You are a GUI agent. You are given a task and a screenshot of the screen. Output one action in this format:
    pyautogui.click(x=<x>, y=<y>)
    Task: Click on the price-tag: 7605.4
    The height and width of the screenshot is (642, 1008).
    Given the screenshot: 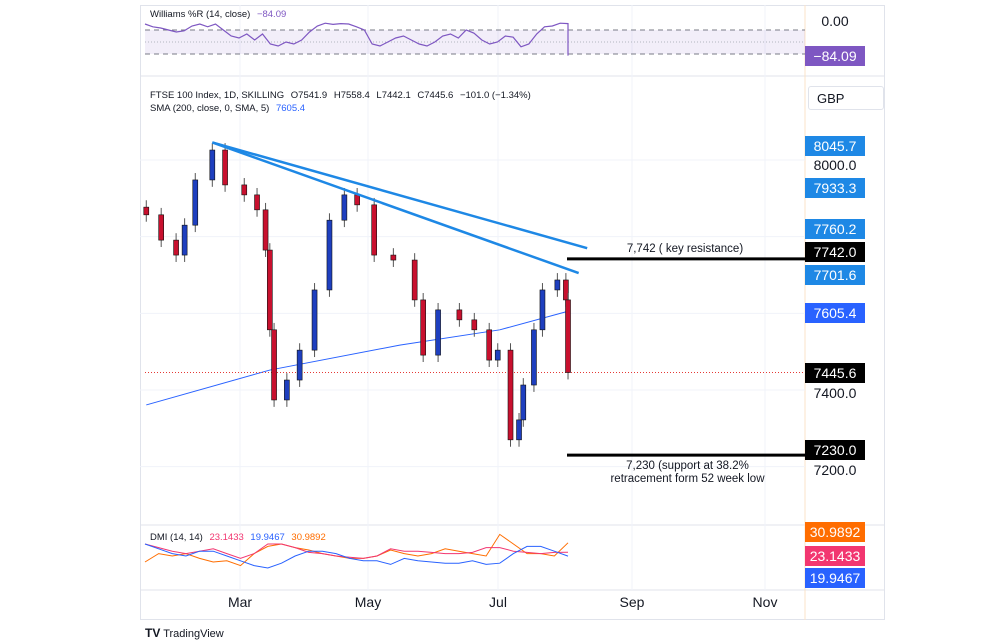 What is the action you would take?
    pyautogui.click(x=835, y=313)
    